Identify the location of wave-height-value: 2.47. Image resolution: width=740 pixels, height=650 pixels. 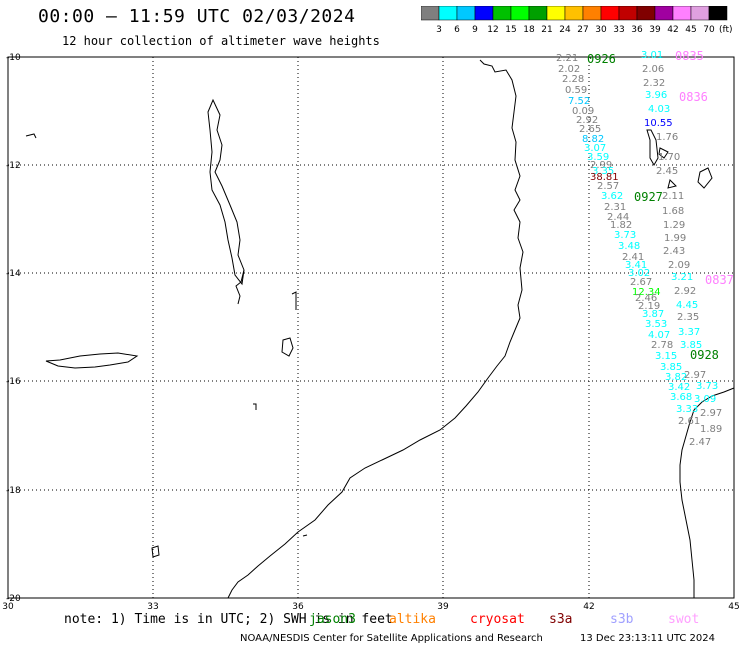
(700, 442).